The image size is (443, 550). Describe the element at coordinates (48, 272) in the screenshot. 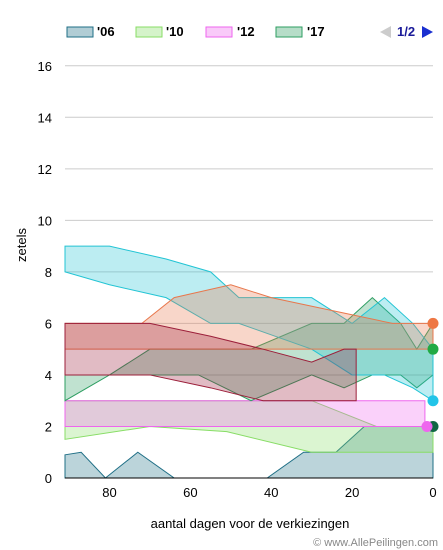

I see `y-tick-label: 8` at that location.